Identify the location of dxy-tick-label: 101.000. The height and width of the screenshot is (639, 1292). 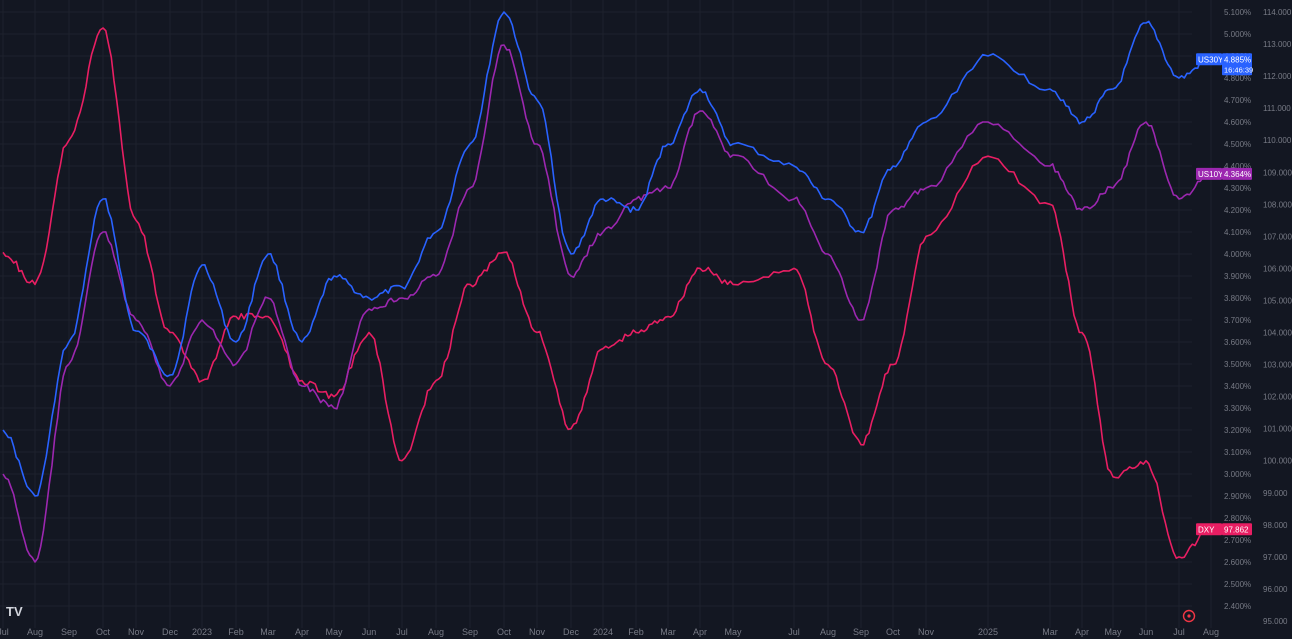
(1277, 429).